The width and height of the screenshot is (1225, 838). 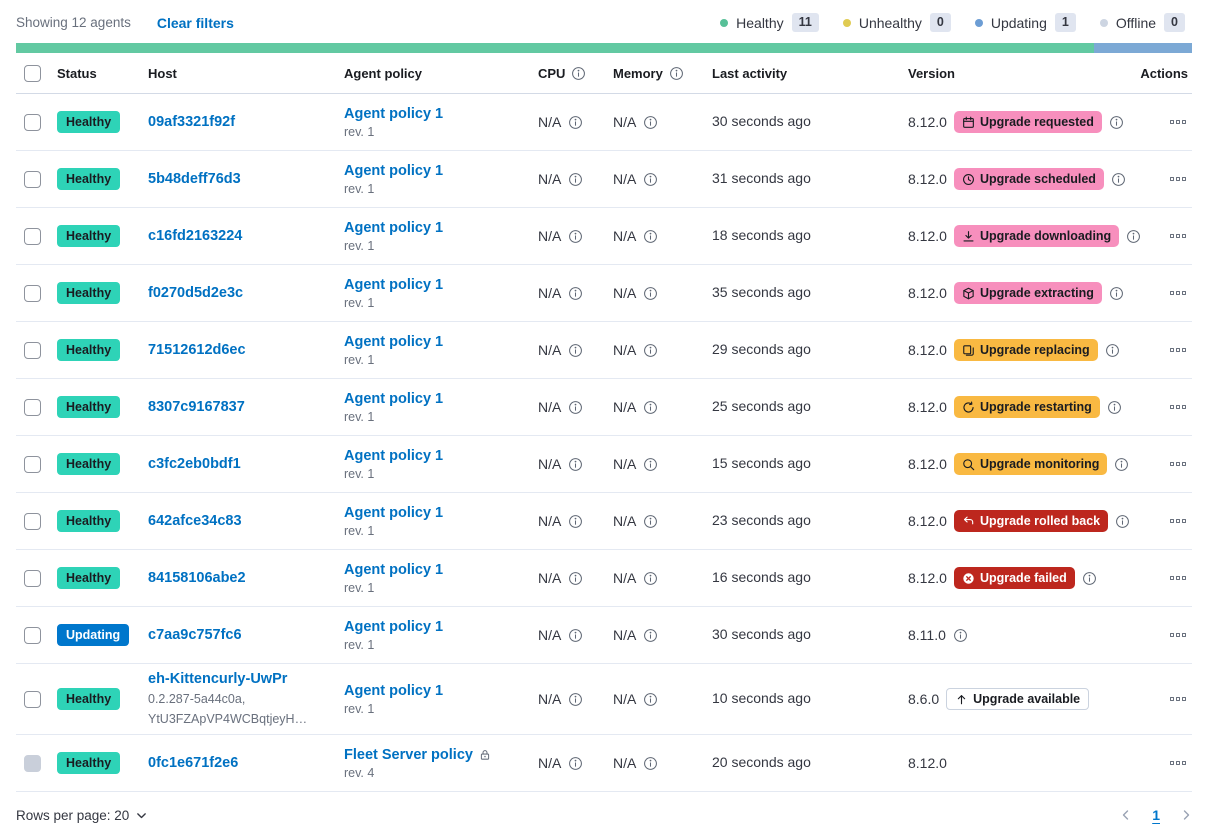 What do you see at coordinates (1156, 815) in the screenshot?
I see `page-number-1: 1` at bounding box center [1156, 815].